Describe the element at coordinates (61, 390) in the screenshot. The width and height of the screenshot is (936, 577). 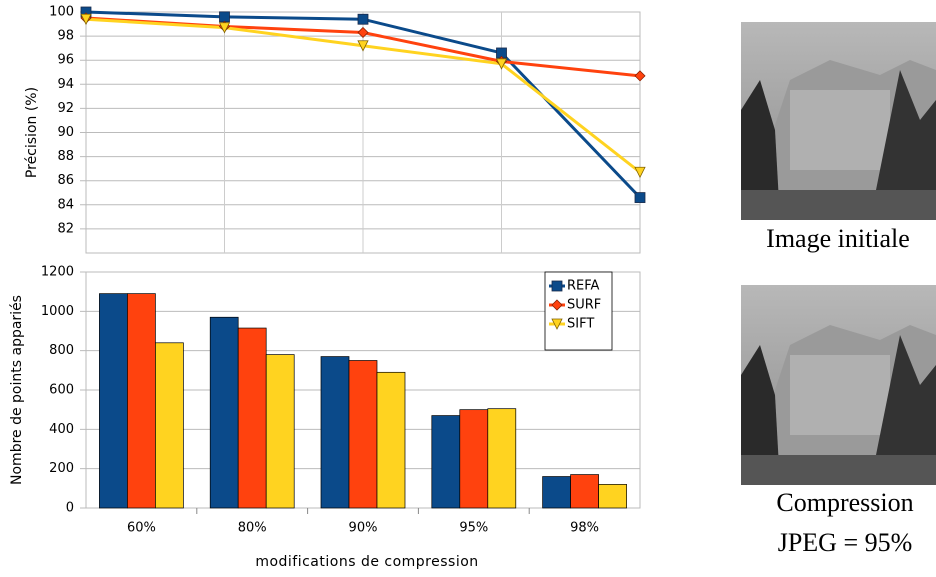
I see `y-tick-label: 600` at that location.